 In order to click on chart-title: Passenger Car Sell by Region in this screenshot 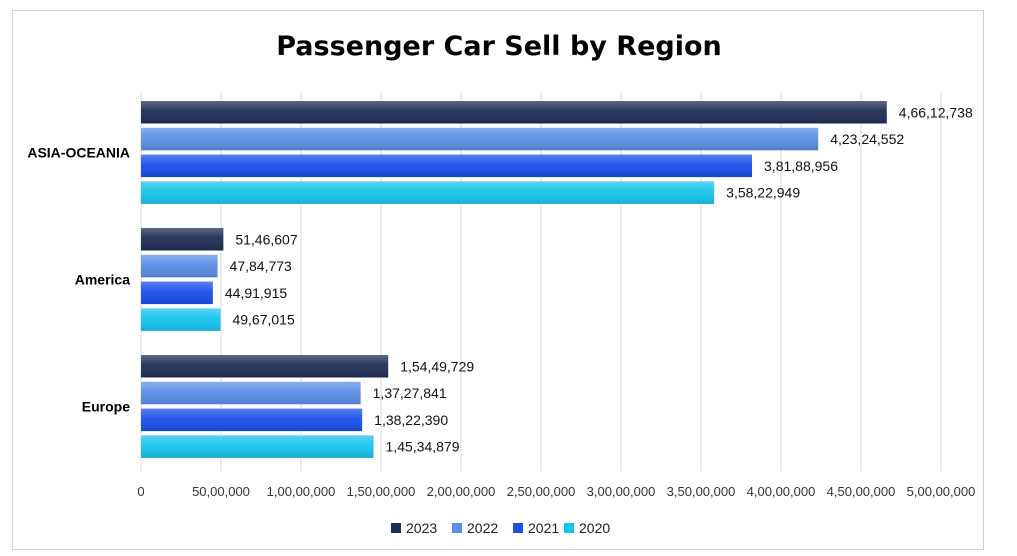, I will do `click(499, 46)`.